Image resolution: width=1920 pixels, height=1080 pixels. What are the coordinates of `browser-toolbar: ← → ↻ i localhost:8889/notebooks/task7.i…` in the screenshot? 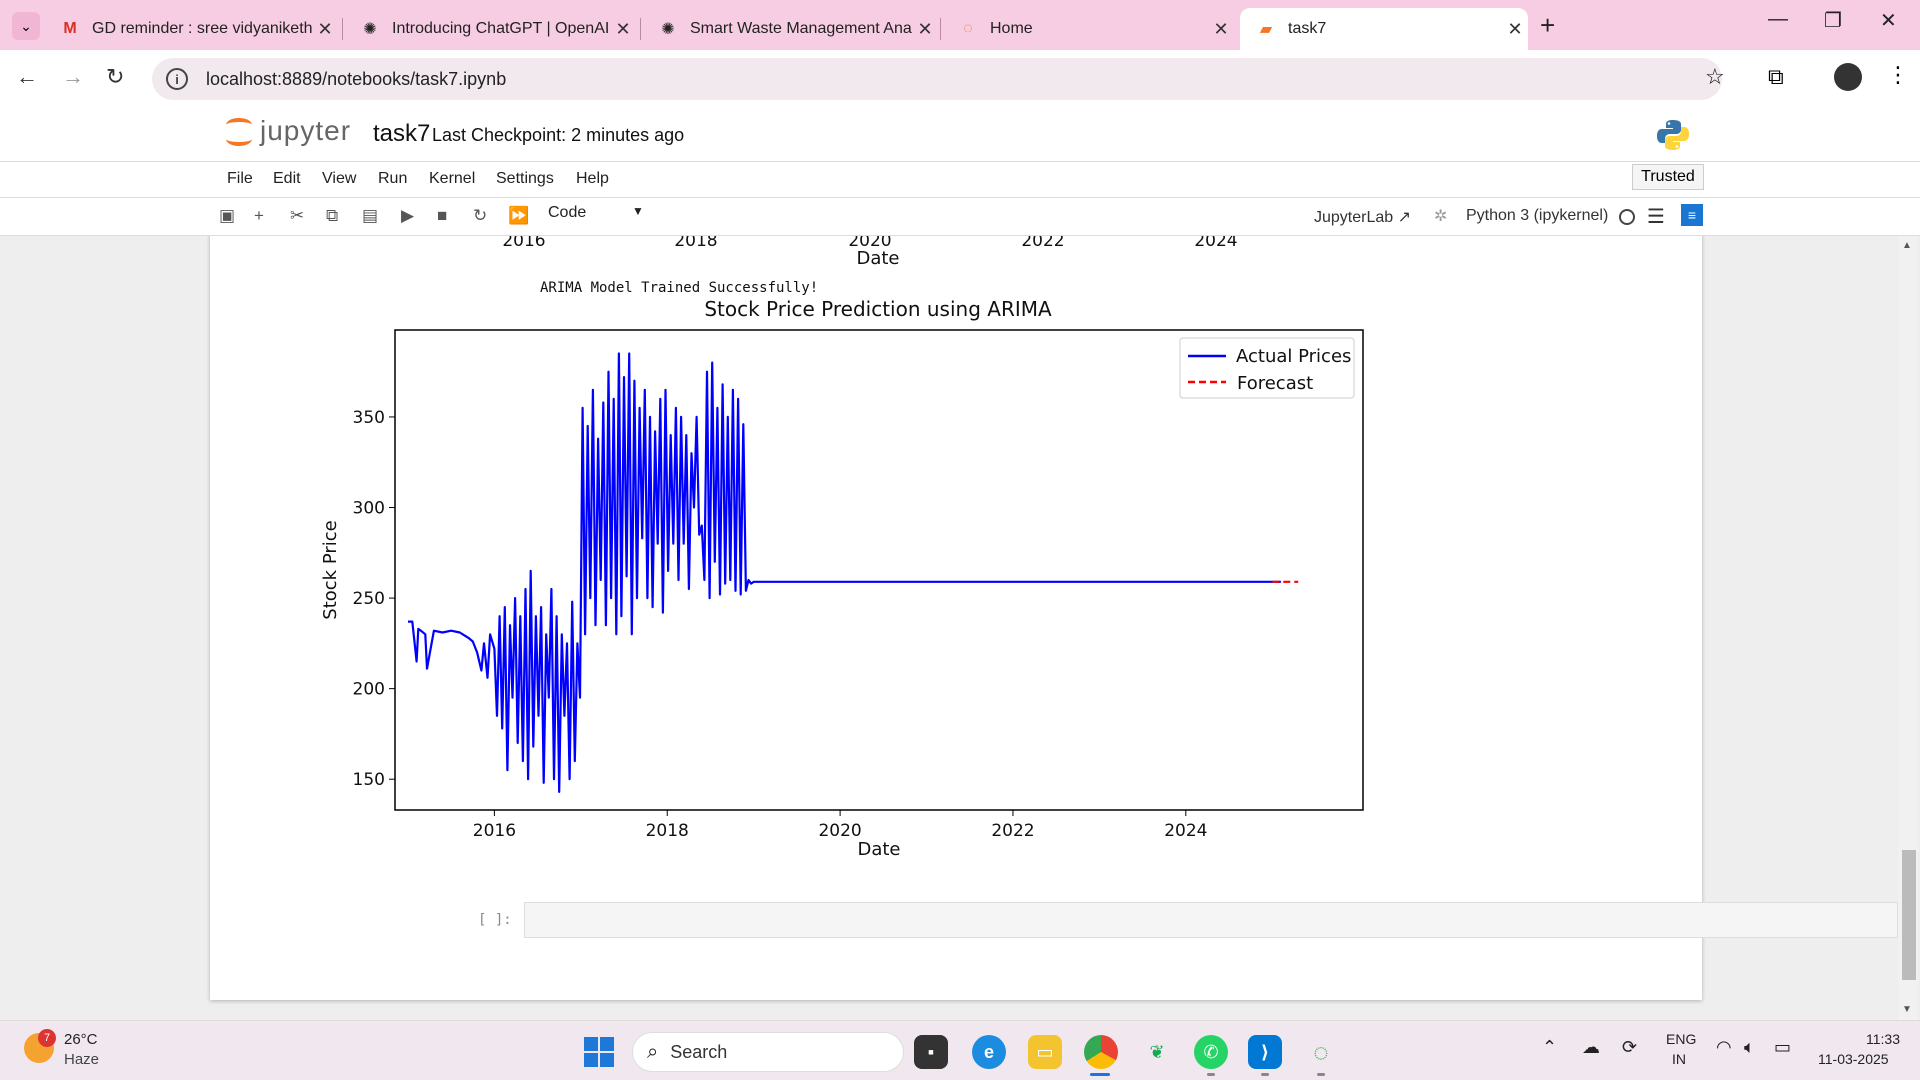 It's located at (960, 79).